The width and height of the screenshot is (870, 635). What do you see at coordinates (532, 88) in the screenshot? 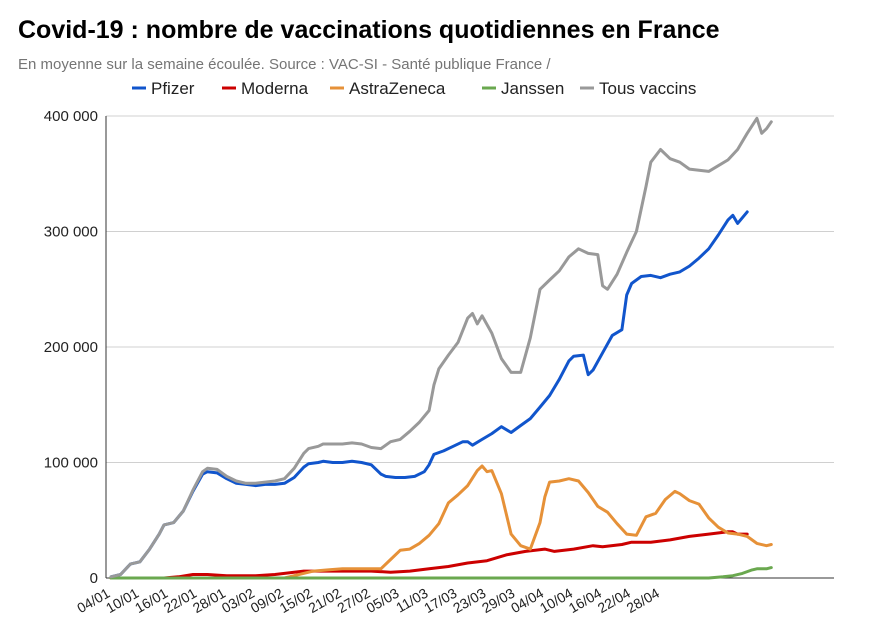
I see `legend-label: Janssen` at bounding box center [532, 88].